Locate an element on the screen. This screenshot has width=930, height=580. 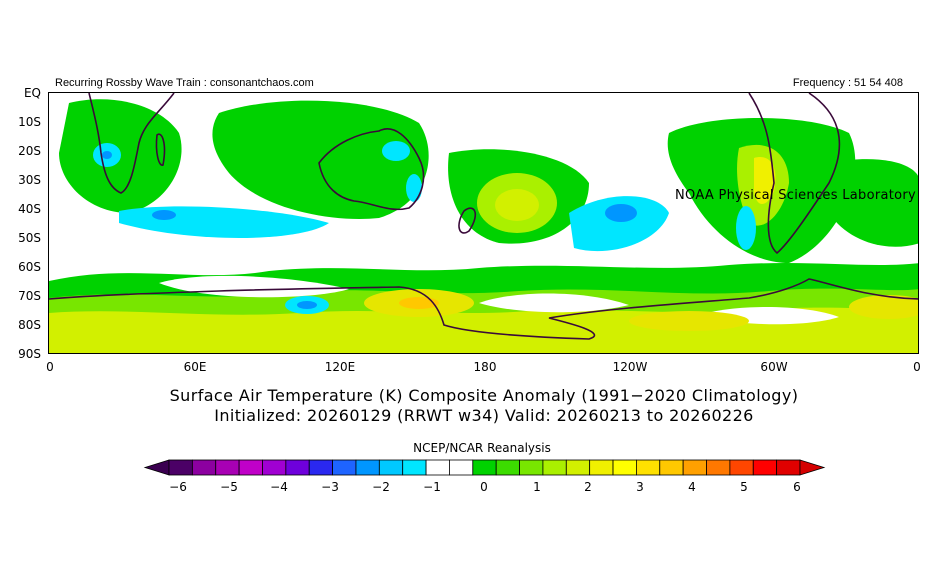
ross-sea-orange is located at coordinates (419, 303).